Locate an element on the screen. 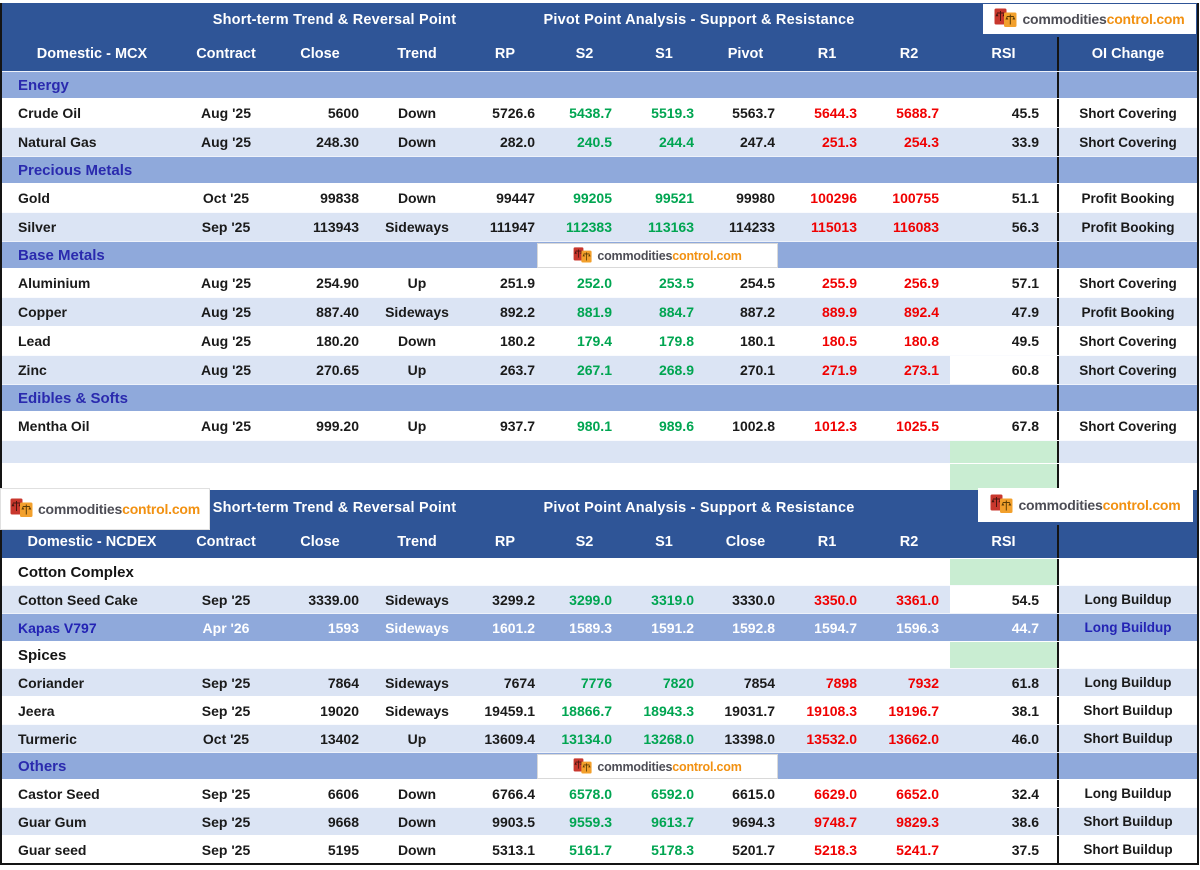 The width and height of the screenshot is (1200, 870). cell-s2: 3299.0 is located at coordinates (590, 599).